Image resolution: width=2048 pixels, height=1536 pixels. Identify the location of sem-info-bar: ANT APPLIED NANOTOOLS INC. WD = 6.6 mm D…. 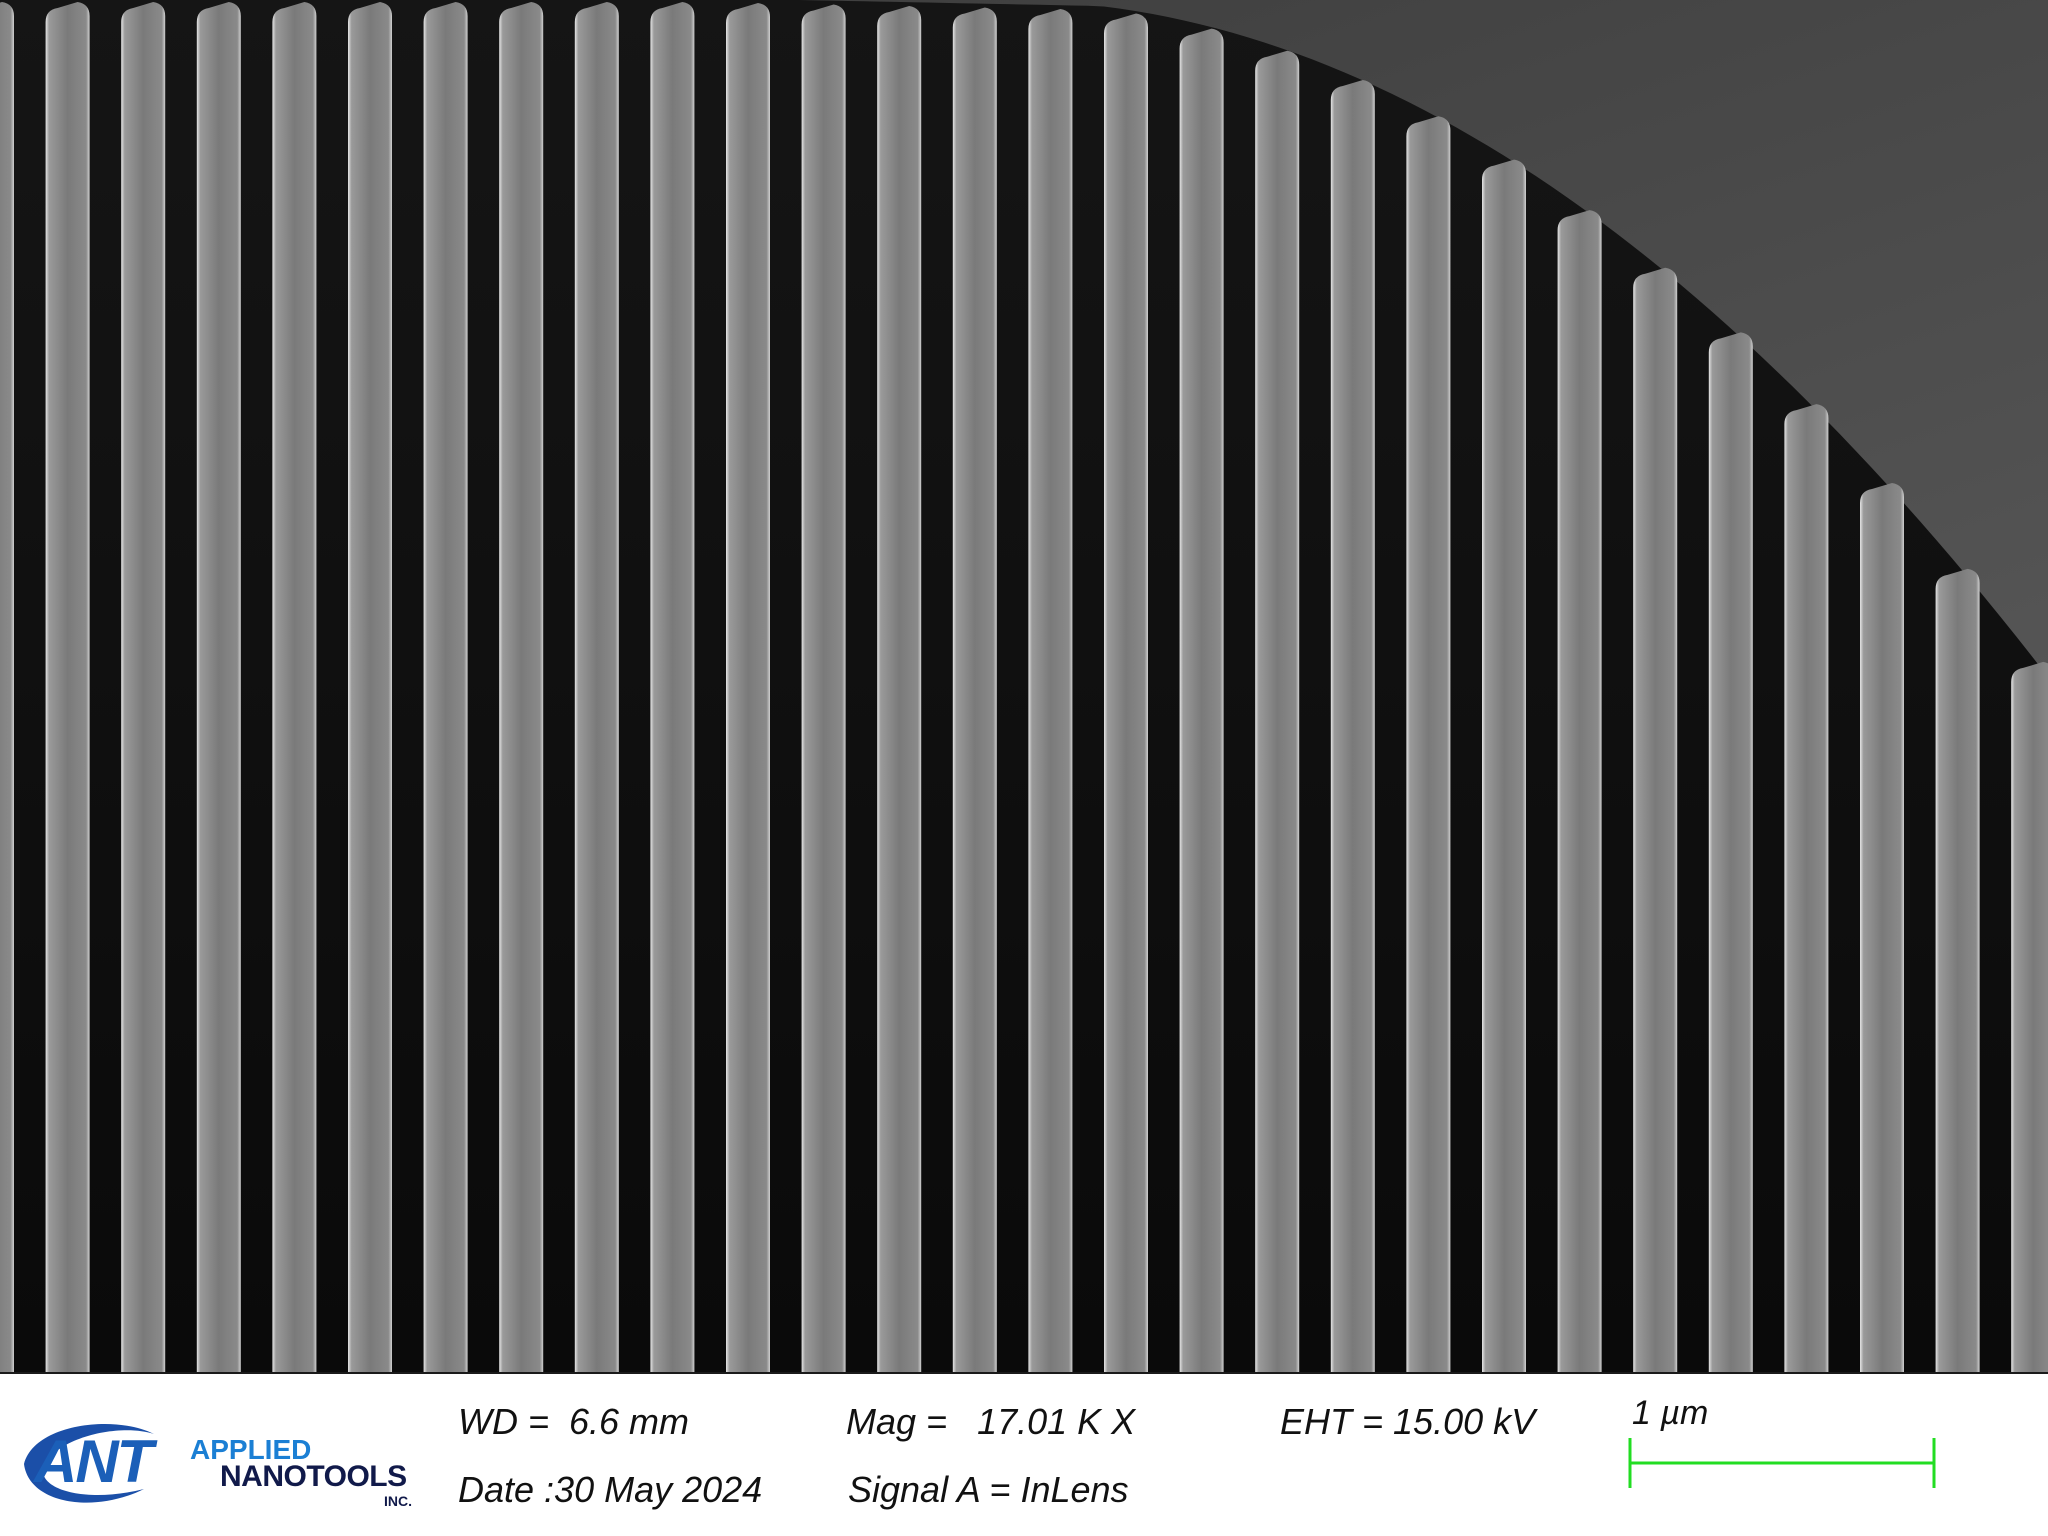
(1024, 1454).